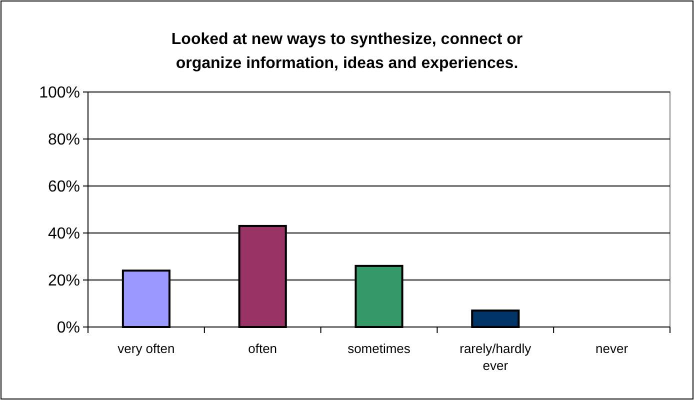 The height and width of the screenshot is (400, 694). I want to click on x-tick-label: rarely/hardly ever, so click(496, 357).